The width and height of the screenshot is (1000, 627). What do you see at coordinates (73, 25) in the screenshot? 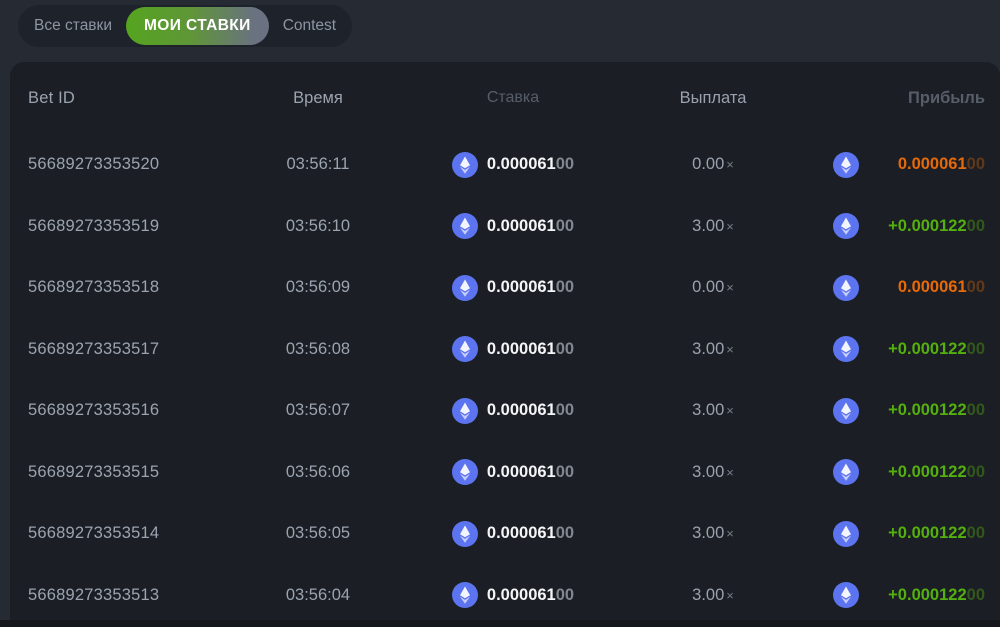
I see `tab-all-bets: Все ставки` at bounding box center [73, 25].